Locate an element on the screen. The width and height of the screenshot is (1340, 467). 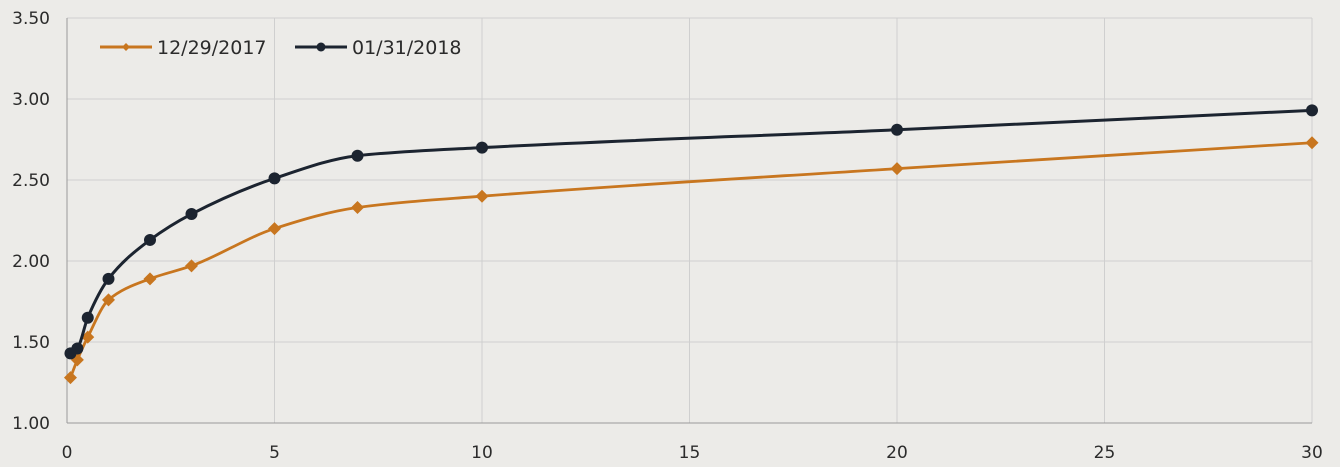
y-tick-label: 3.00 is located at coordinates (31, 100).